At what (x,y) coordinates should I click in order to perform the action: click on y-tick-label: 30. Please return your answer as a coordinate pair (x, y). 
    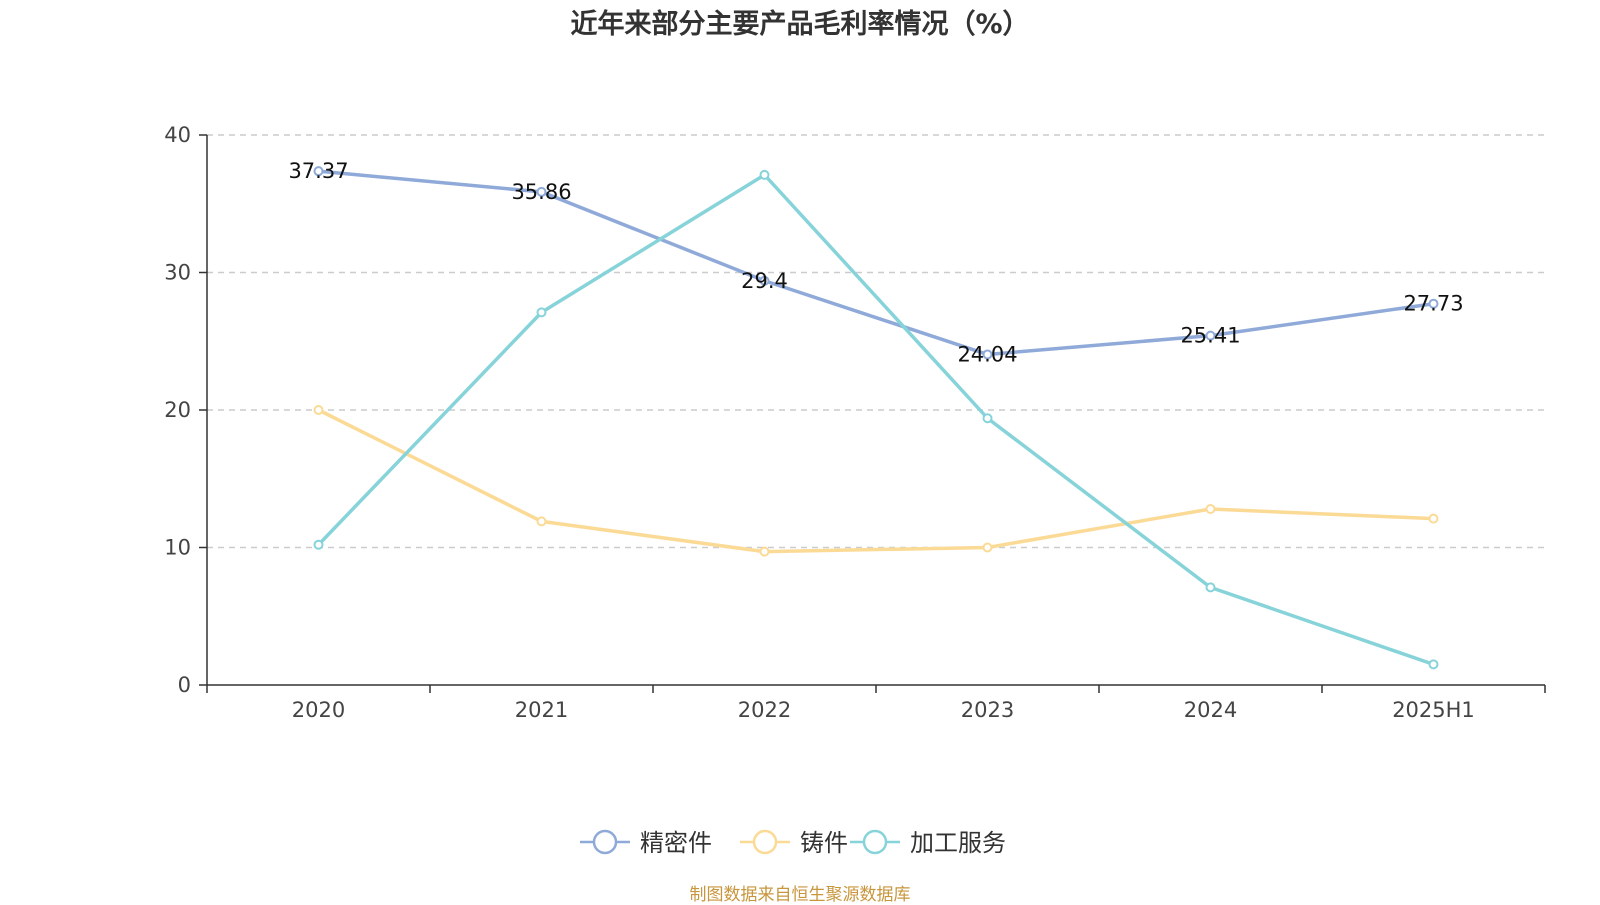
    Looking at the image, I should click on (177, 273).